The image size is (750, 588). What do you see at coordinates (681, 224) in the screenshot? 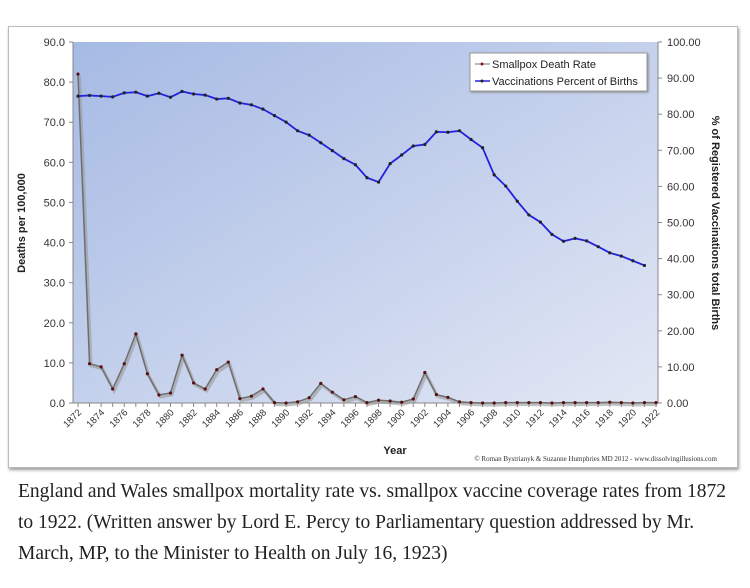
I see `y2-tick-label: 50.00` at bounding box center [681, 224].